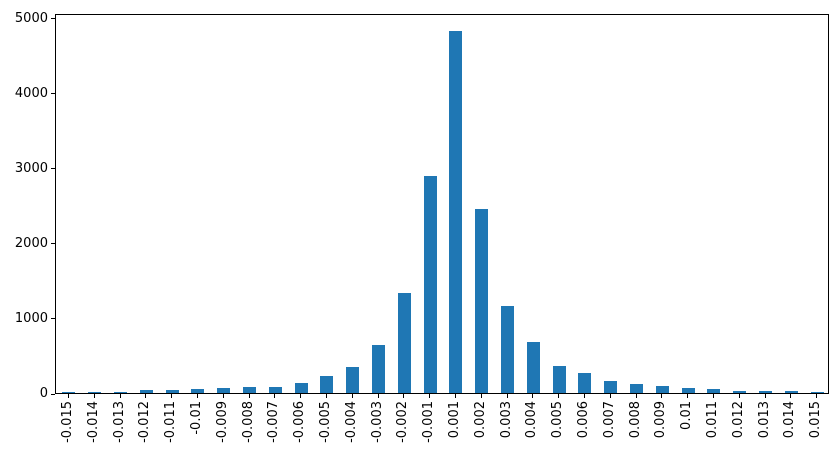 The image size is (840, 460). I want to click on bar-0.011, so click(714, 390).